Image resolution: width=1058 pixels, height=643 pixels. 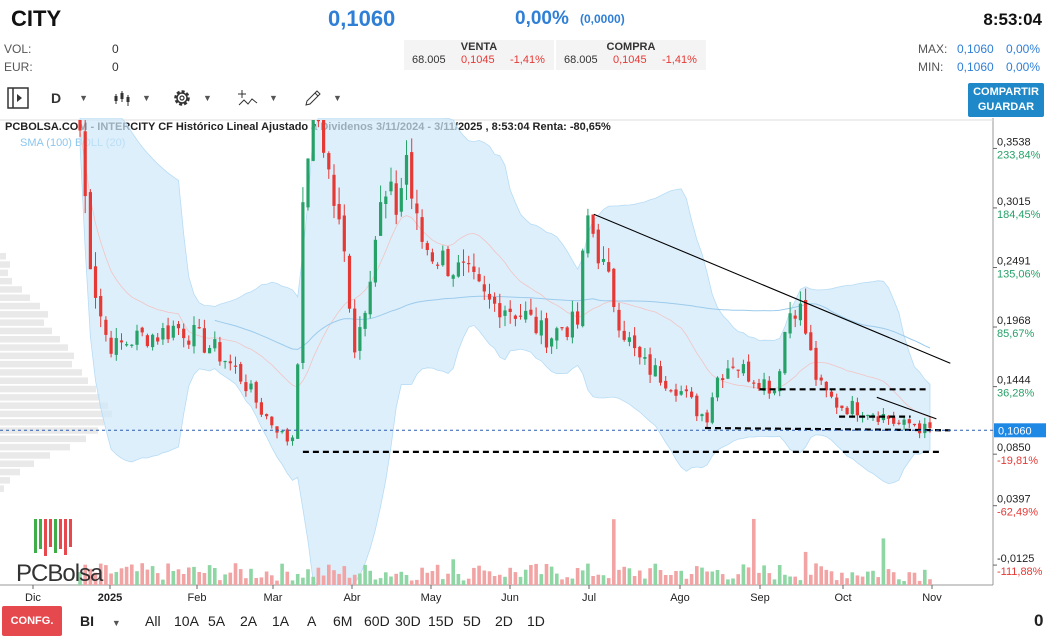 I want to click on chart-type-button: ▼, so click(x=131, y=98).